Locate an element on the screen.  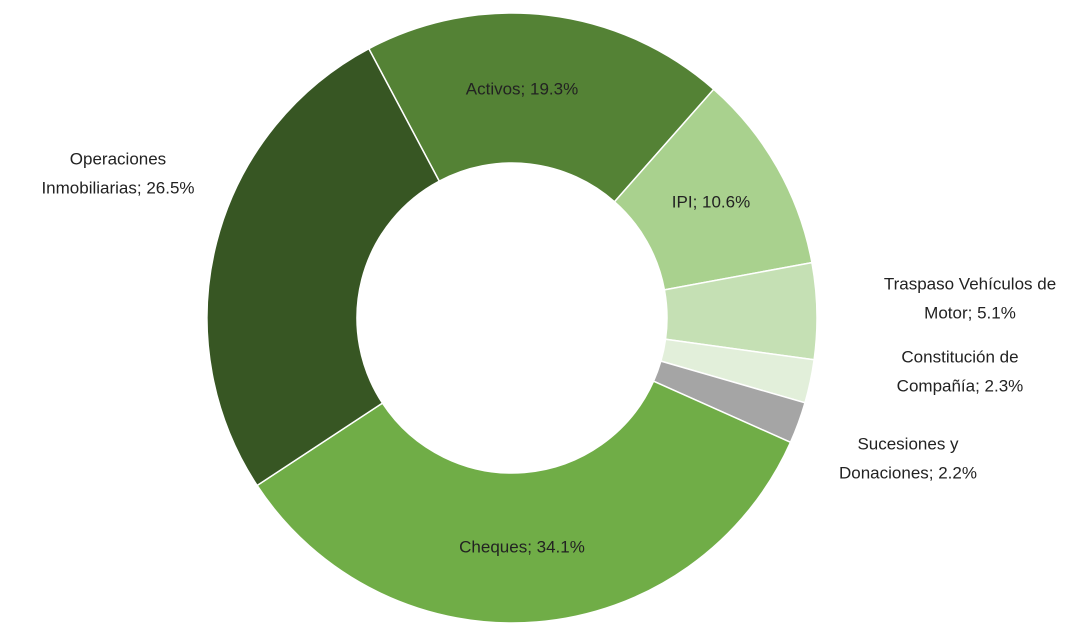
data-label: Inmobiliarias; 26.5% is located at coordinates (117, 187).